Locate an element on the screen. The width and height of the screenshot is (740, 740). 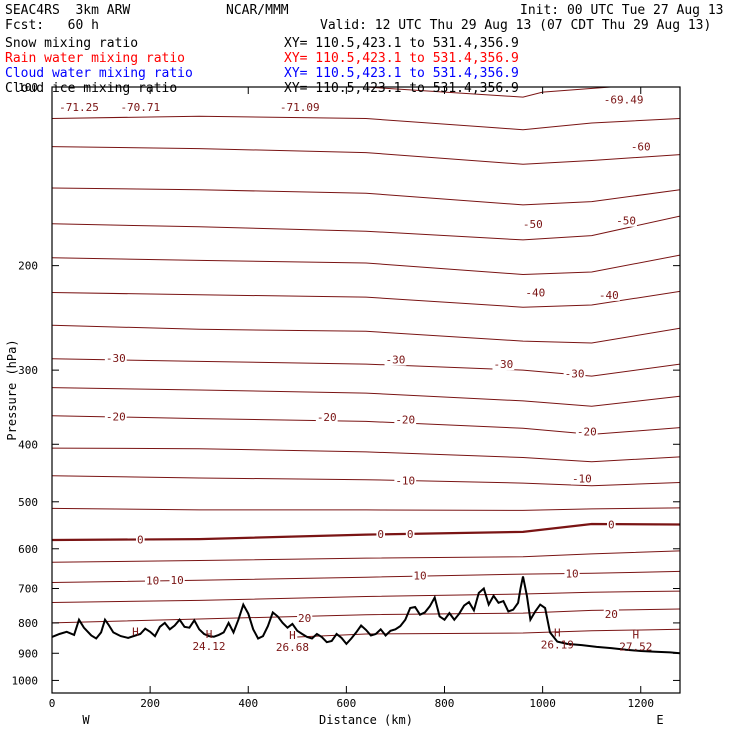
x-tick-label: 1000 is located at coordinates (542, 703).